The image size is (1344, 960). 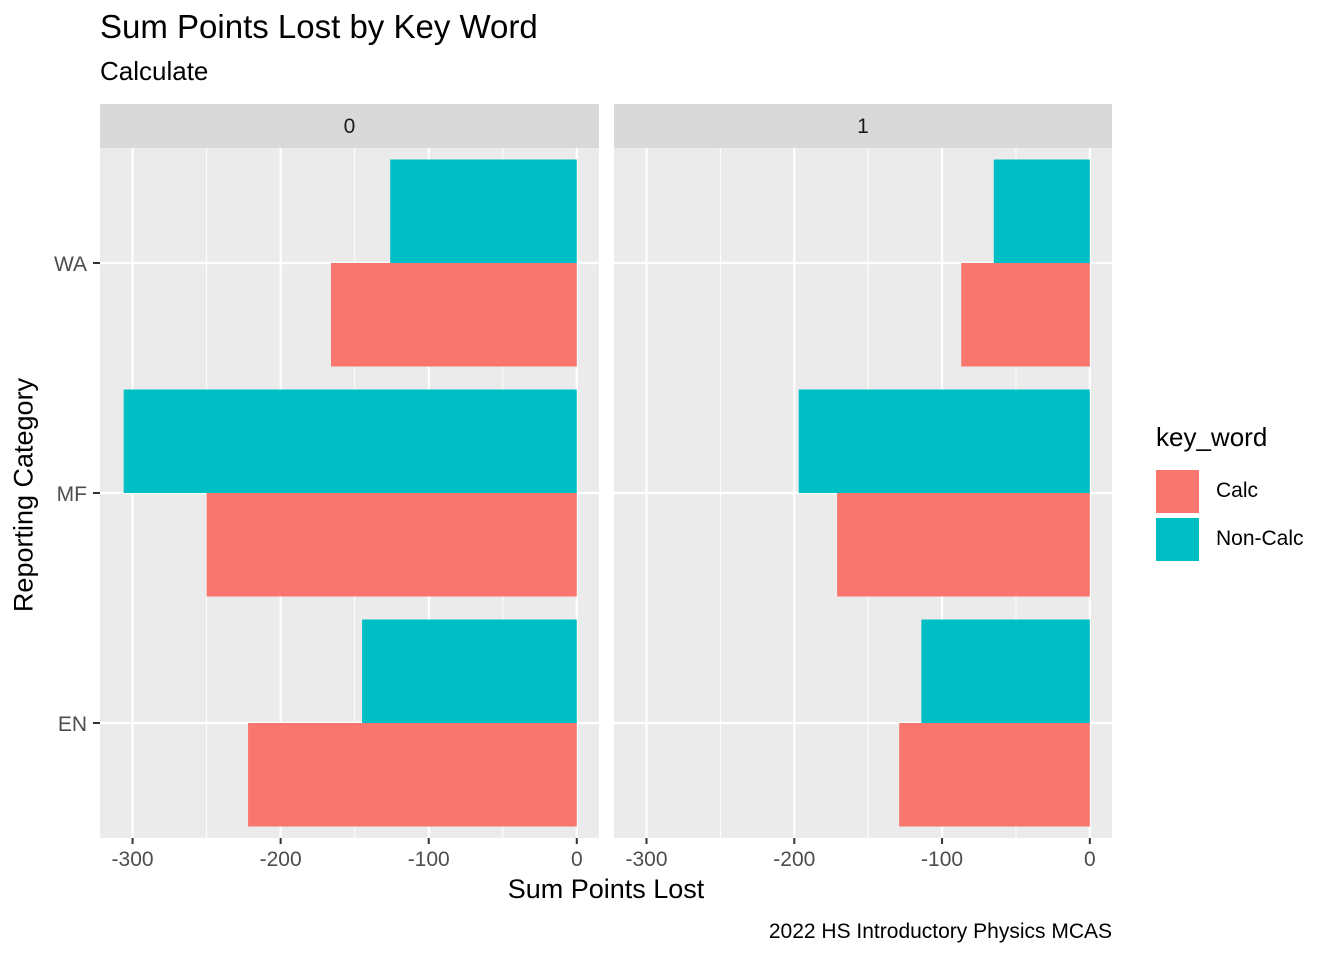 I want to click on chart-subtitle: Calculate, so click(x=154, y=71).